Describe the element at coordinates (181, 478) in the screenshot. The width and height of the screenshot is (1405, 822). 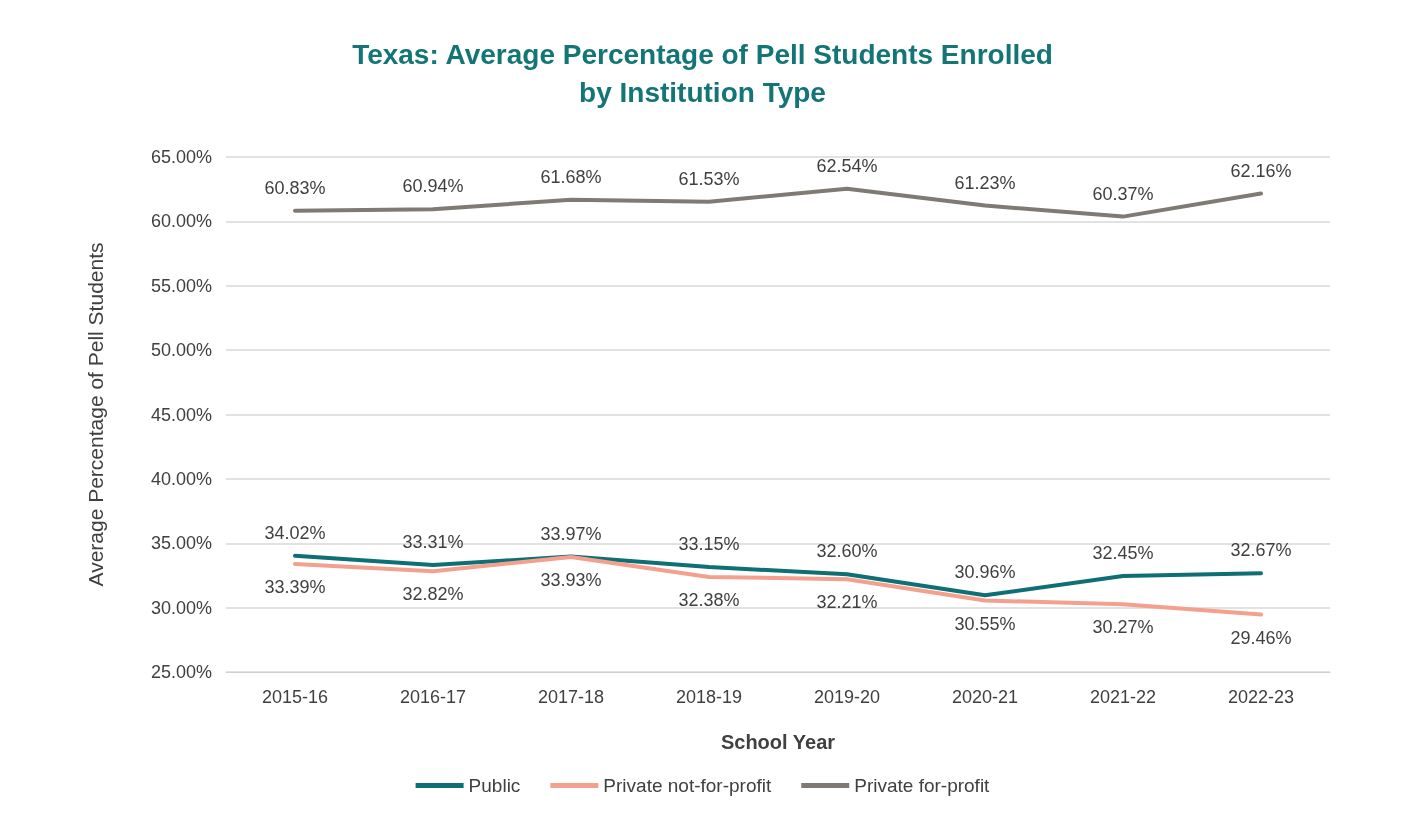
I see `y-tick-label: 40.00%` at that location.